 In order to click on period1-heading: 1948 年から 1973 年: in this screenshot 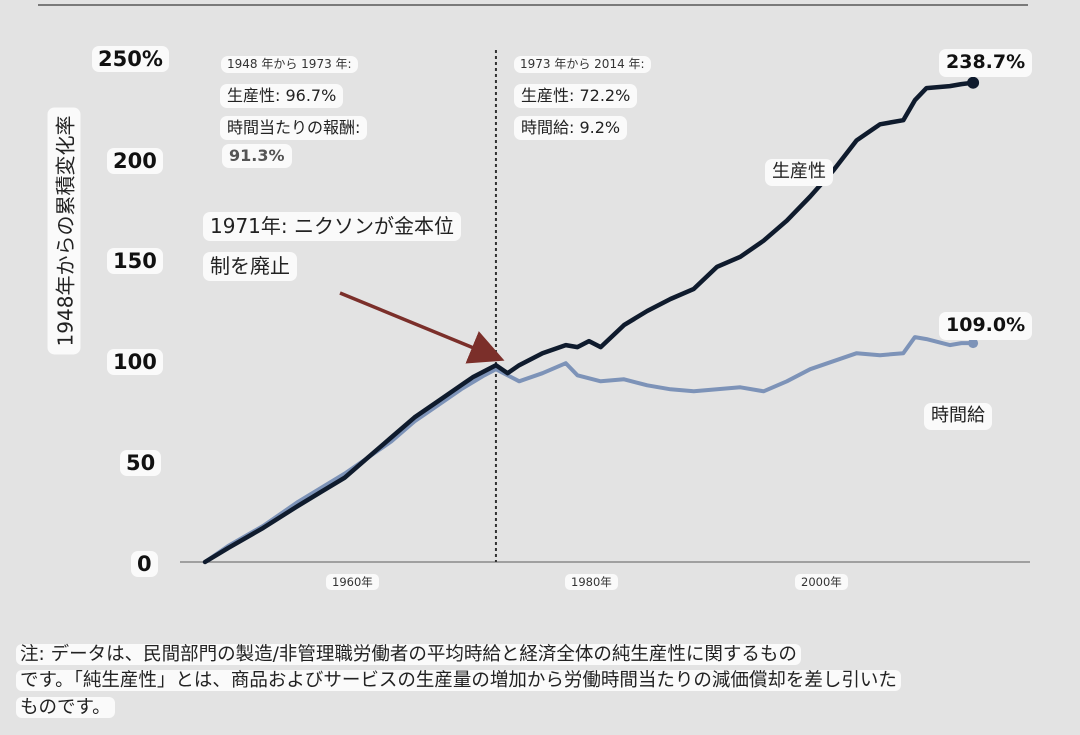, I will do `click(289, 64)`.